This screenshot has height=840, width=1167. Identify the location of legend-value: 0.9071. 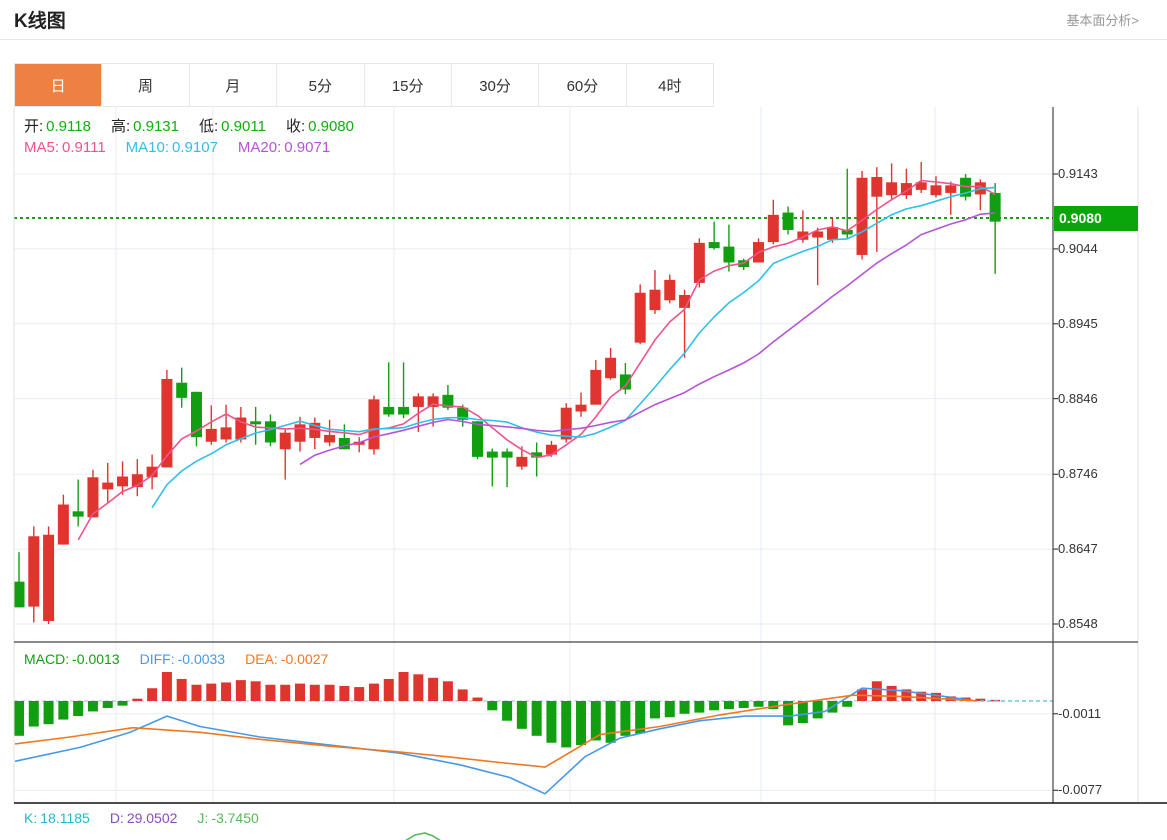
(307, 147).